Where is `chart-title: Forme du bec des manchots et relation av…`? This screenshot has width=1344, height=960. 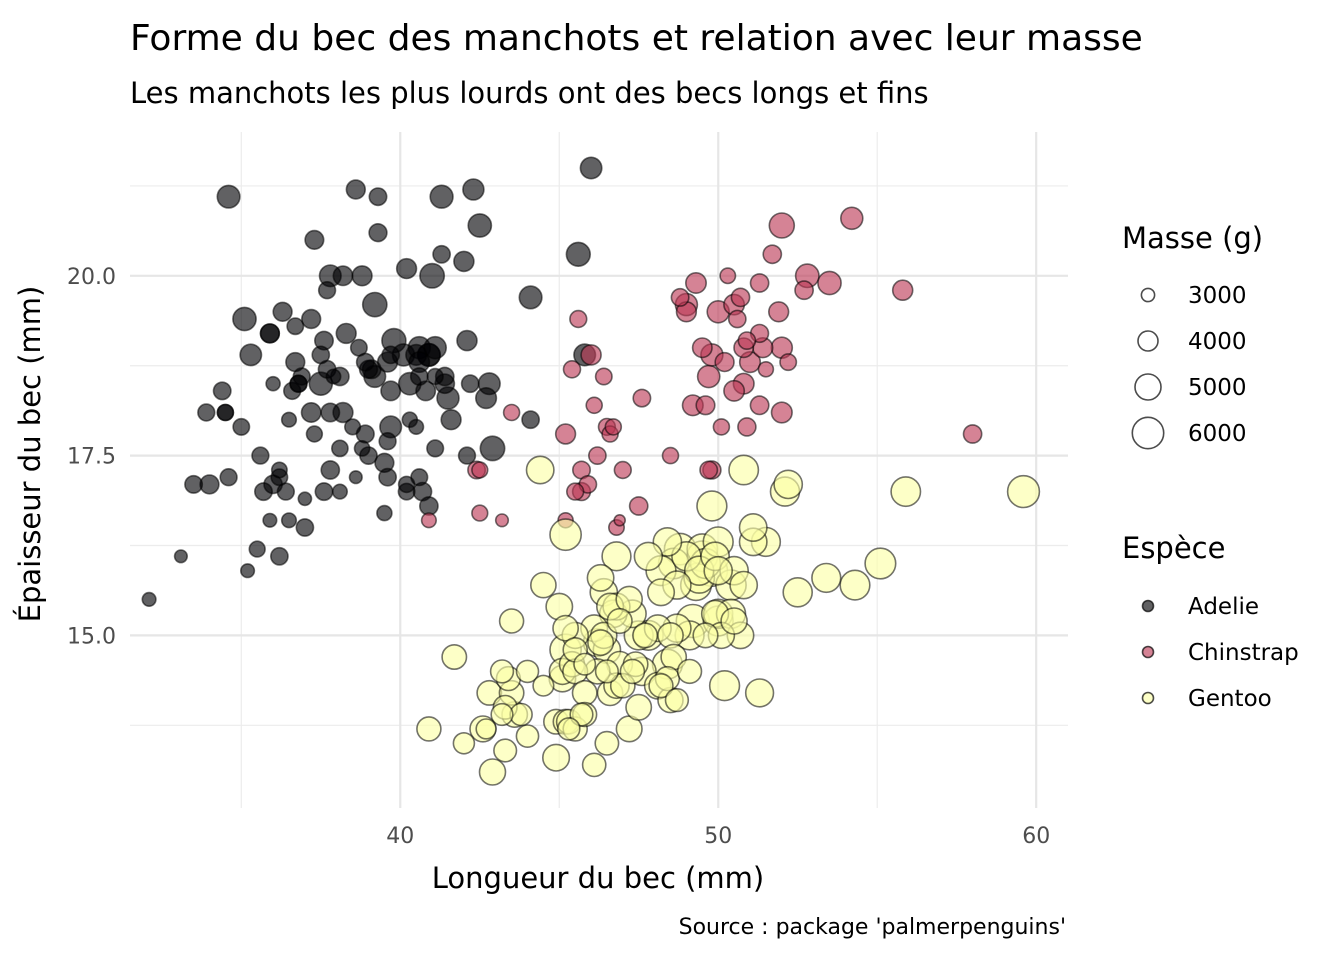
chart-title: Forme du bec des manchots et relation av… is located at coordinates (636, 38).